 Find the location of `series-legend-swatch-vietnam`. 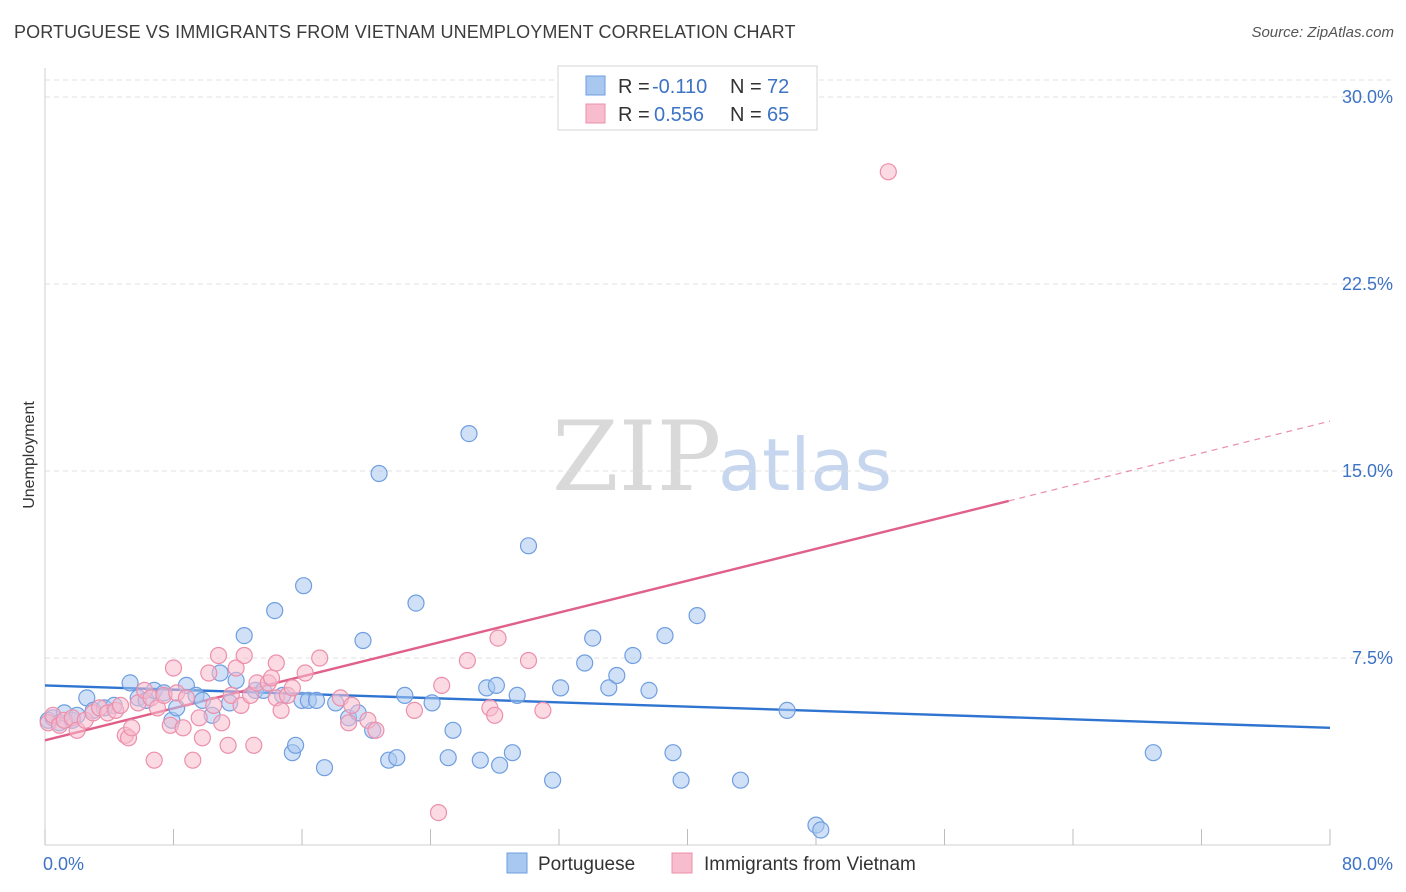

series-legend-swatch-vietnam is located at coordinates (682, 863).